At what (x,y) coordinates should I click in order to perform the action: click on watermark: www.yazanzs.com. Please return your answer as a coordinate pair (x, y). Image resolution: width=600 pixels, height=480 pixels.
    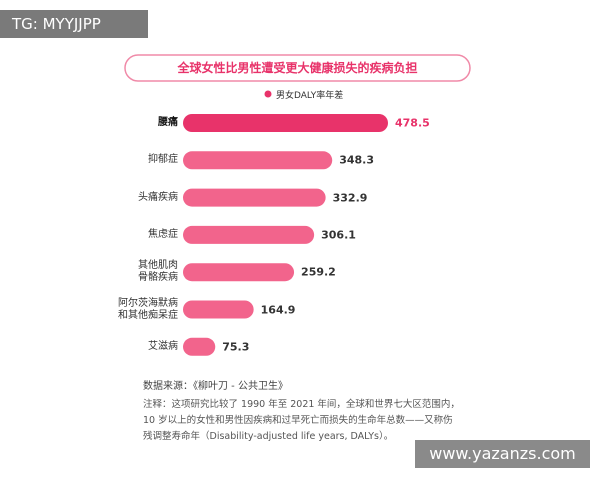
    Looking at the image, I should click on (502, 454).